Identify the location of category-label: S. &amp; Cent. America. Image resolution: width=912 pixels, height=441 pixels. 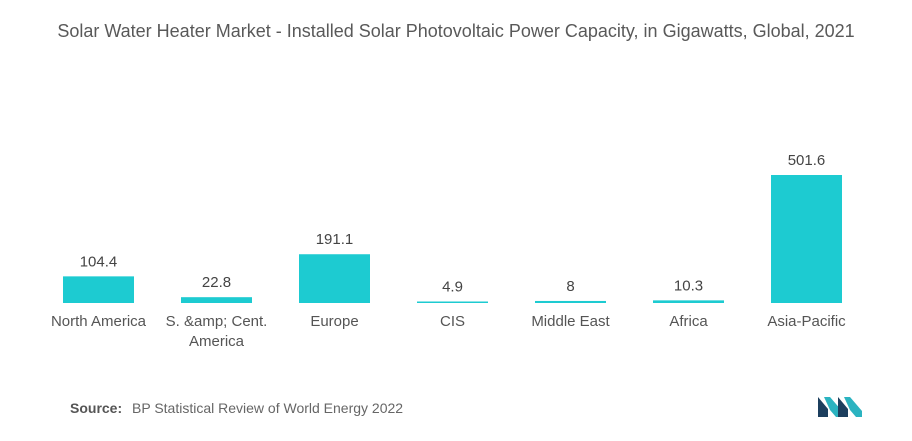
(217, 331).